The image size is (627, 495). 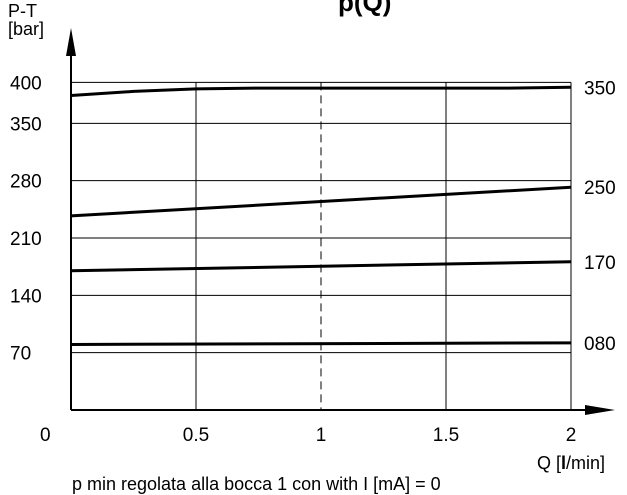 What do you see at coordinates (26, 296) in the screenshot?
I see `y-tick-label: 140` at bounding box center [26, 296].